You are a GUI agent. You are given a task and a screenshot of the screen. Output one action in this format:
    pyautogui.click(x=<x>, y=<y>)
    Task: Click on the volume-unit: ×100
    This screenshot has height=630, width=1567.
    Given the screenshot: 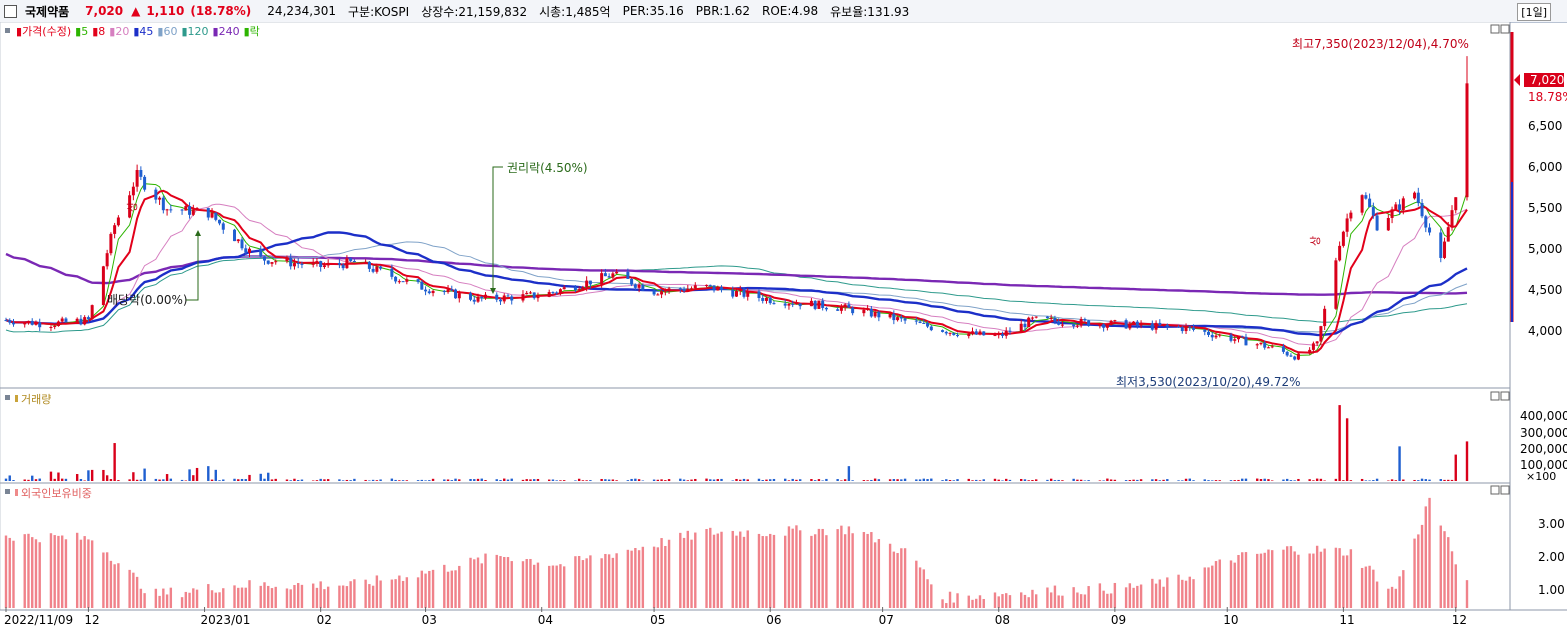 What is the action you would take?
    pyautogui.click(x=1541, y=476)
    